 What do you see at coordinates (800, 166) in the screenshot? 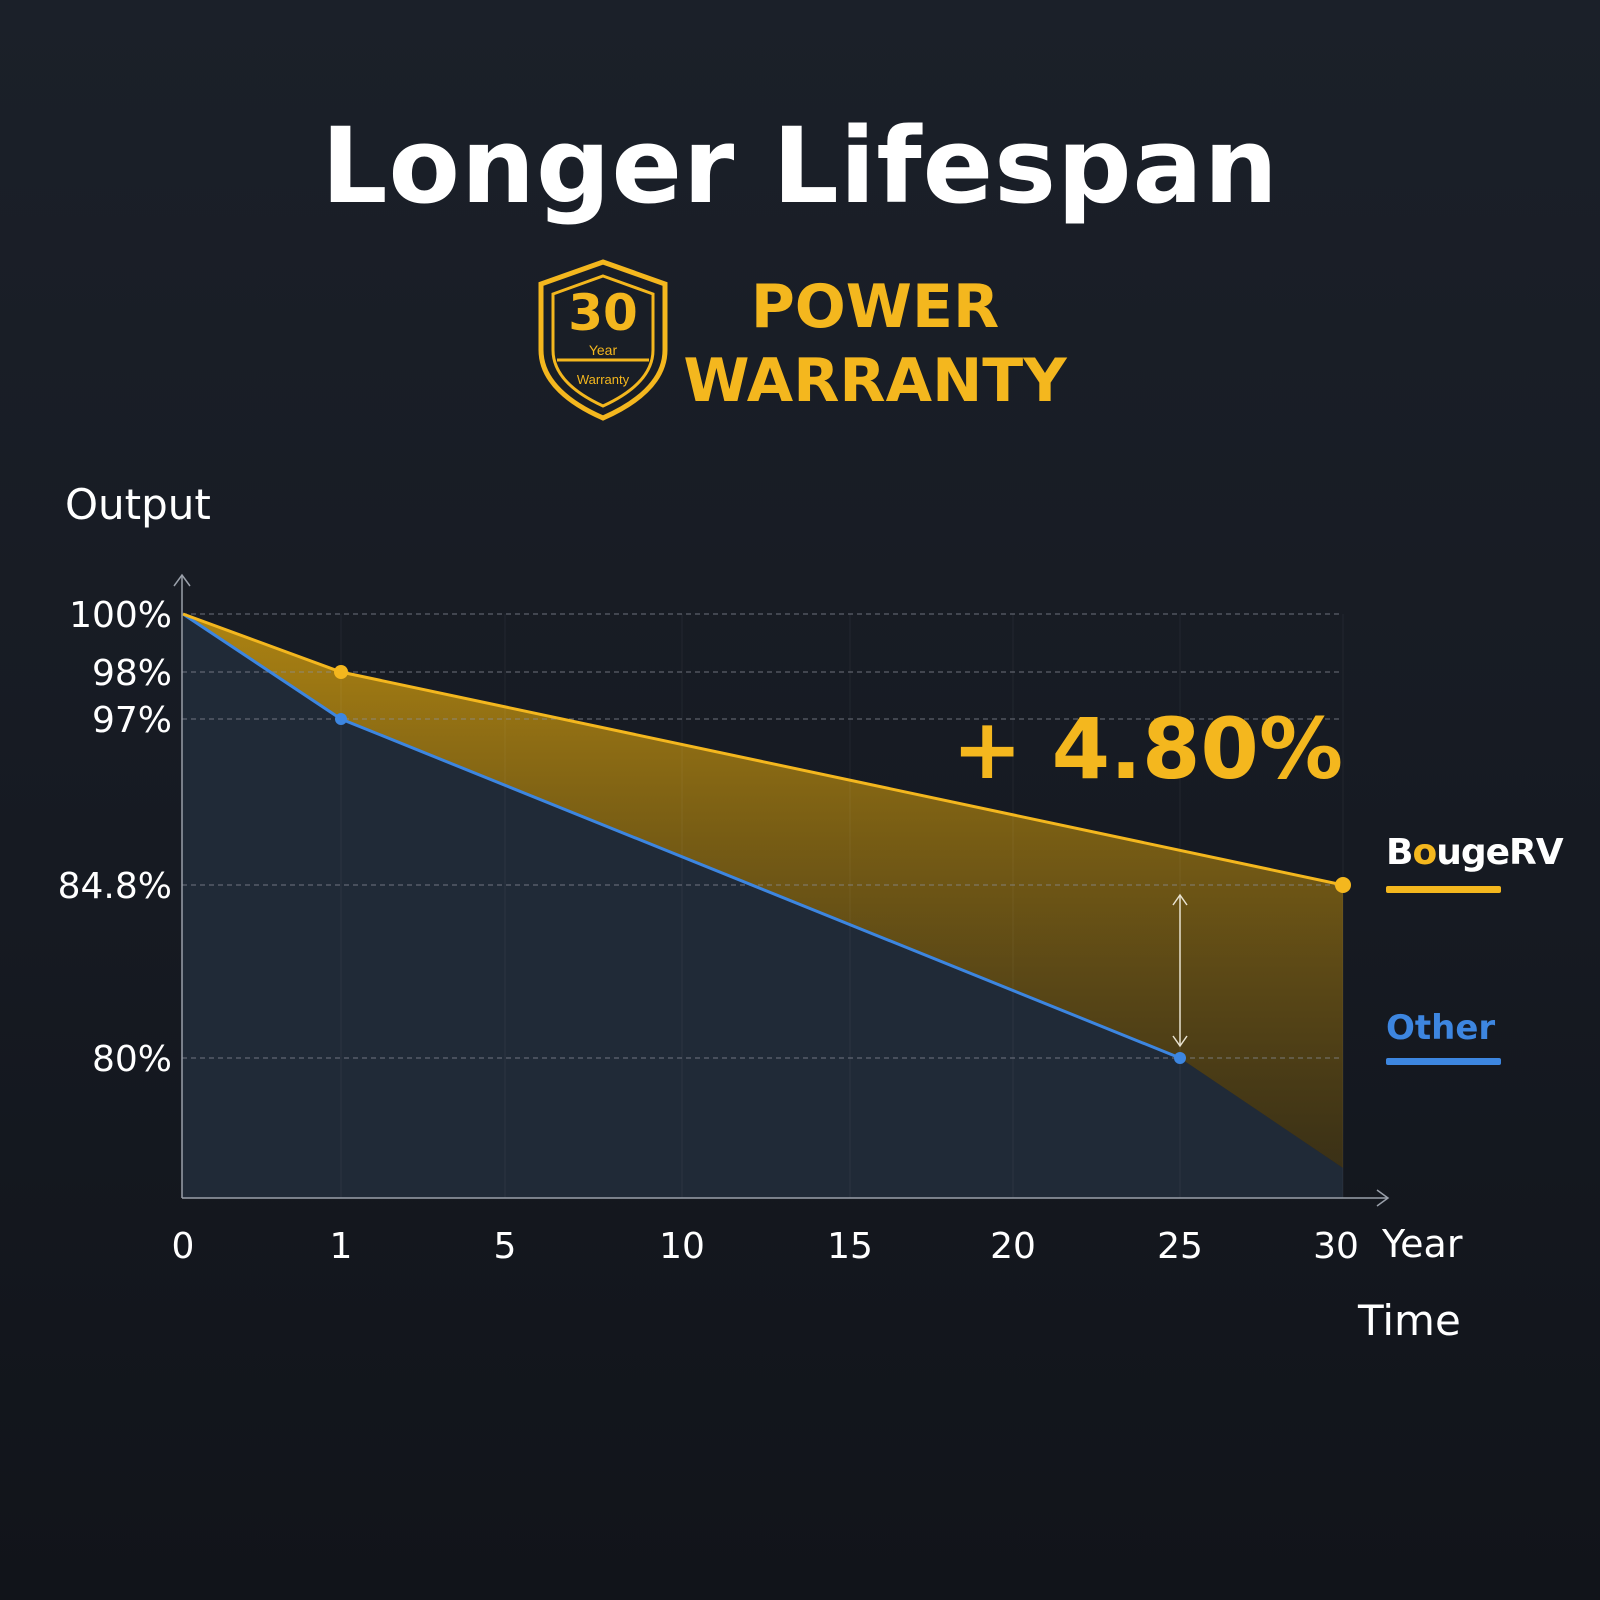
I see `page-title: Longer Lifespan` at bounding box center [800, 166].